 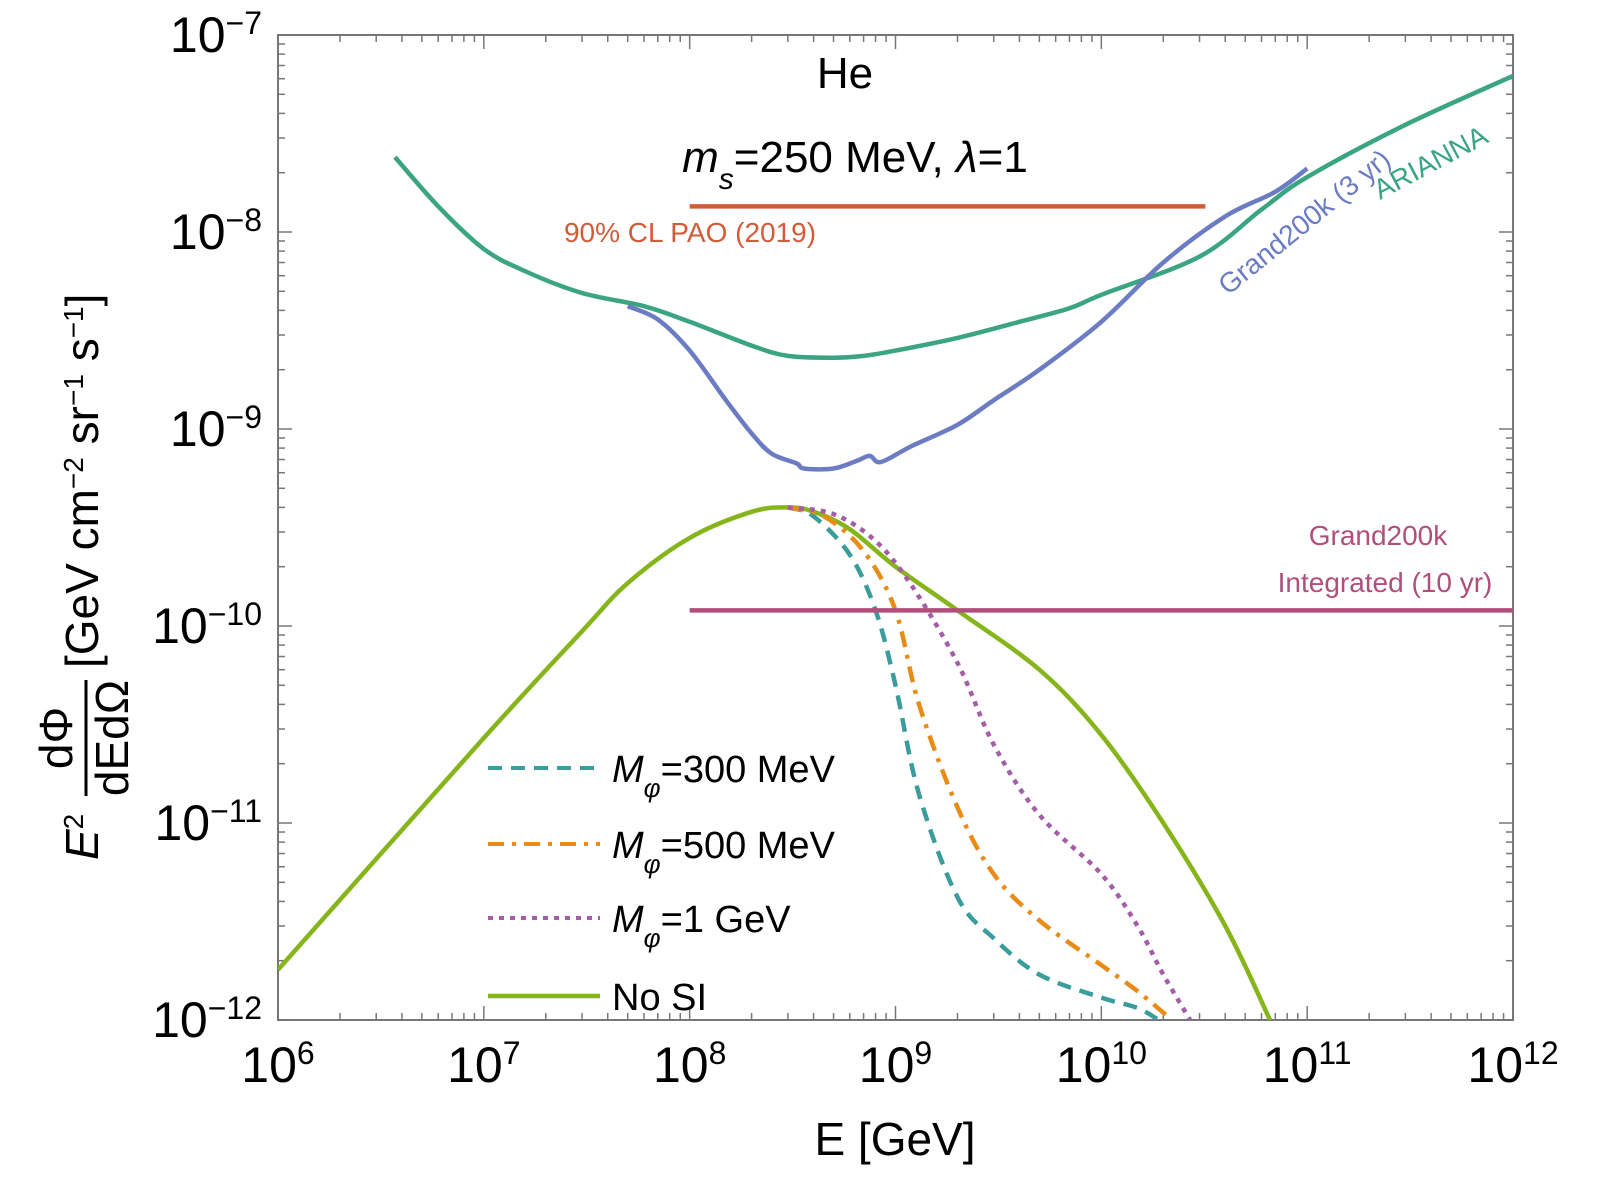 What do you see at coordinates (216, 428) in the screenshot?
I see `y-tick-label: 10⁻⁹` at bounding box center [216, 428].